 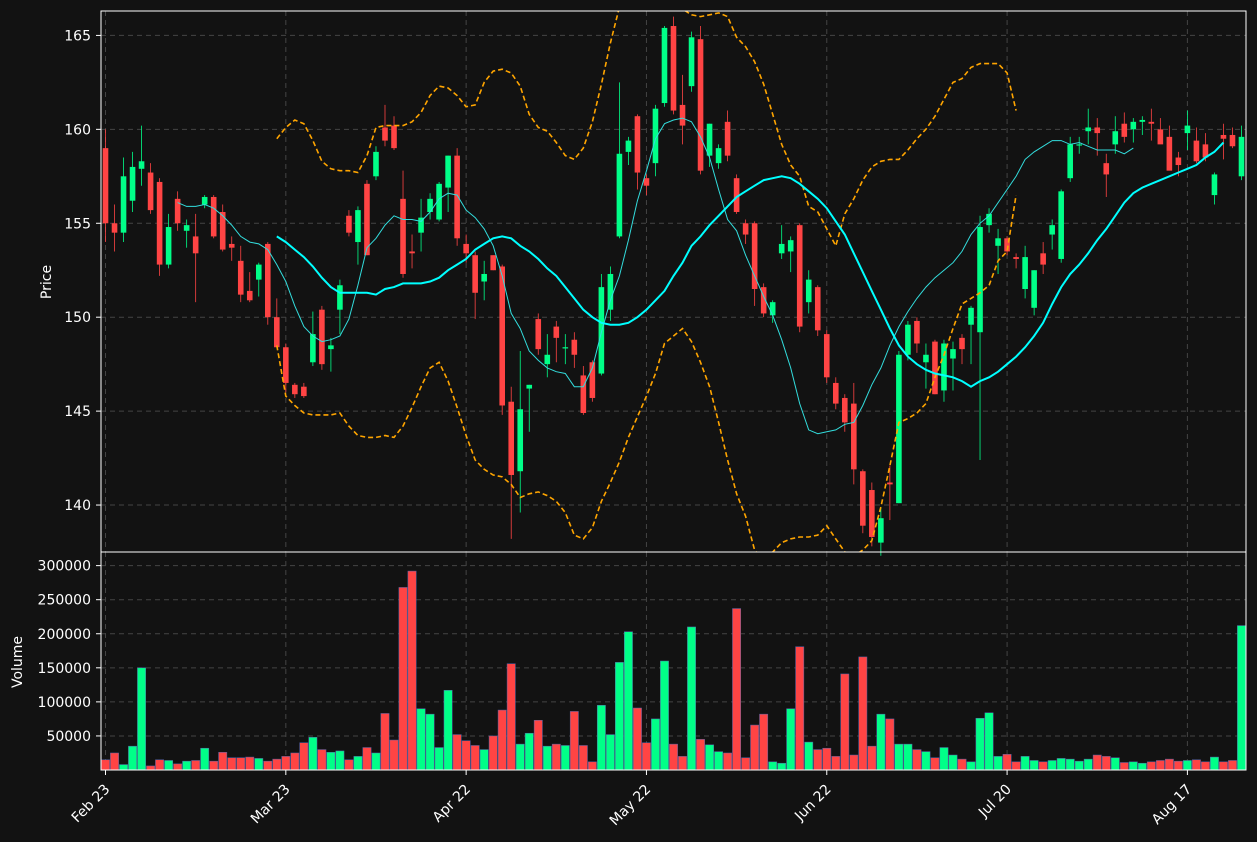 I want to click on volume-tick-label: 250000, so click(x=64, y=601).